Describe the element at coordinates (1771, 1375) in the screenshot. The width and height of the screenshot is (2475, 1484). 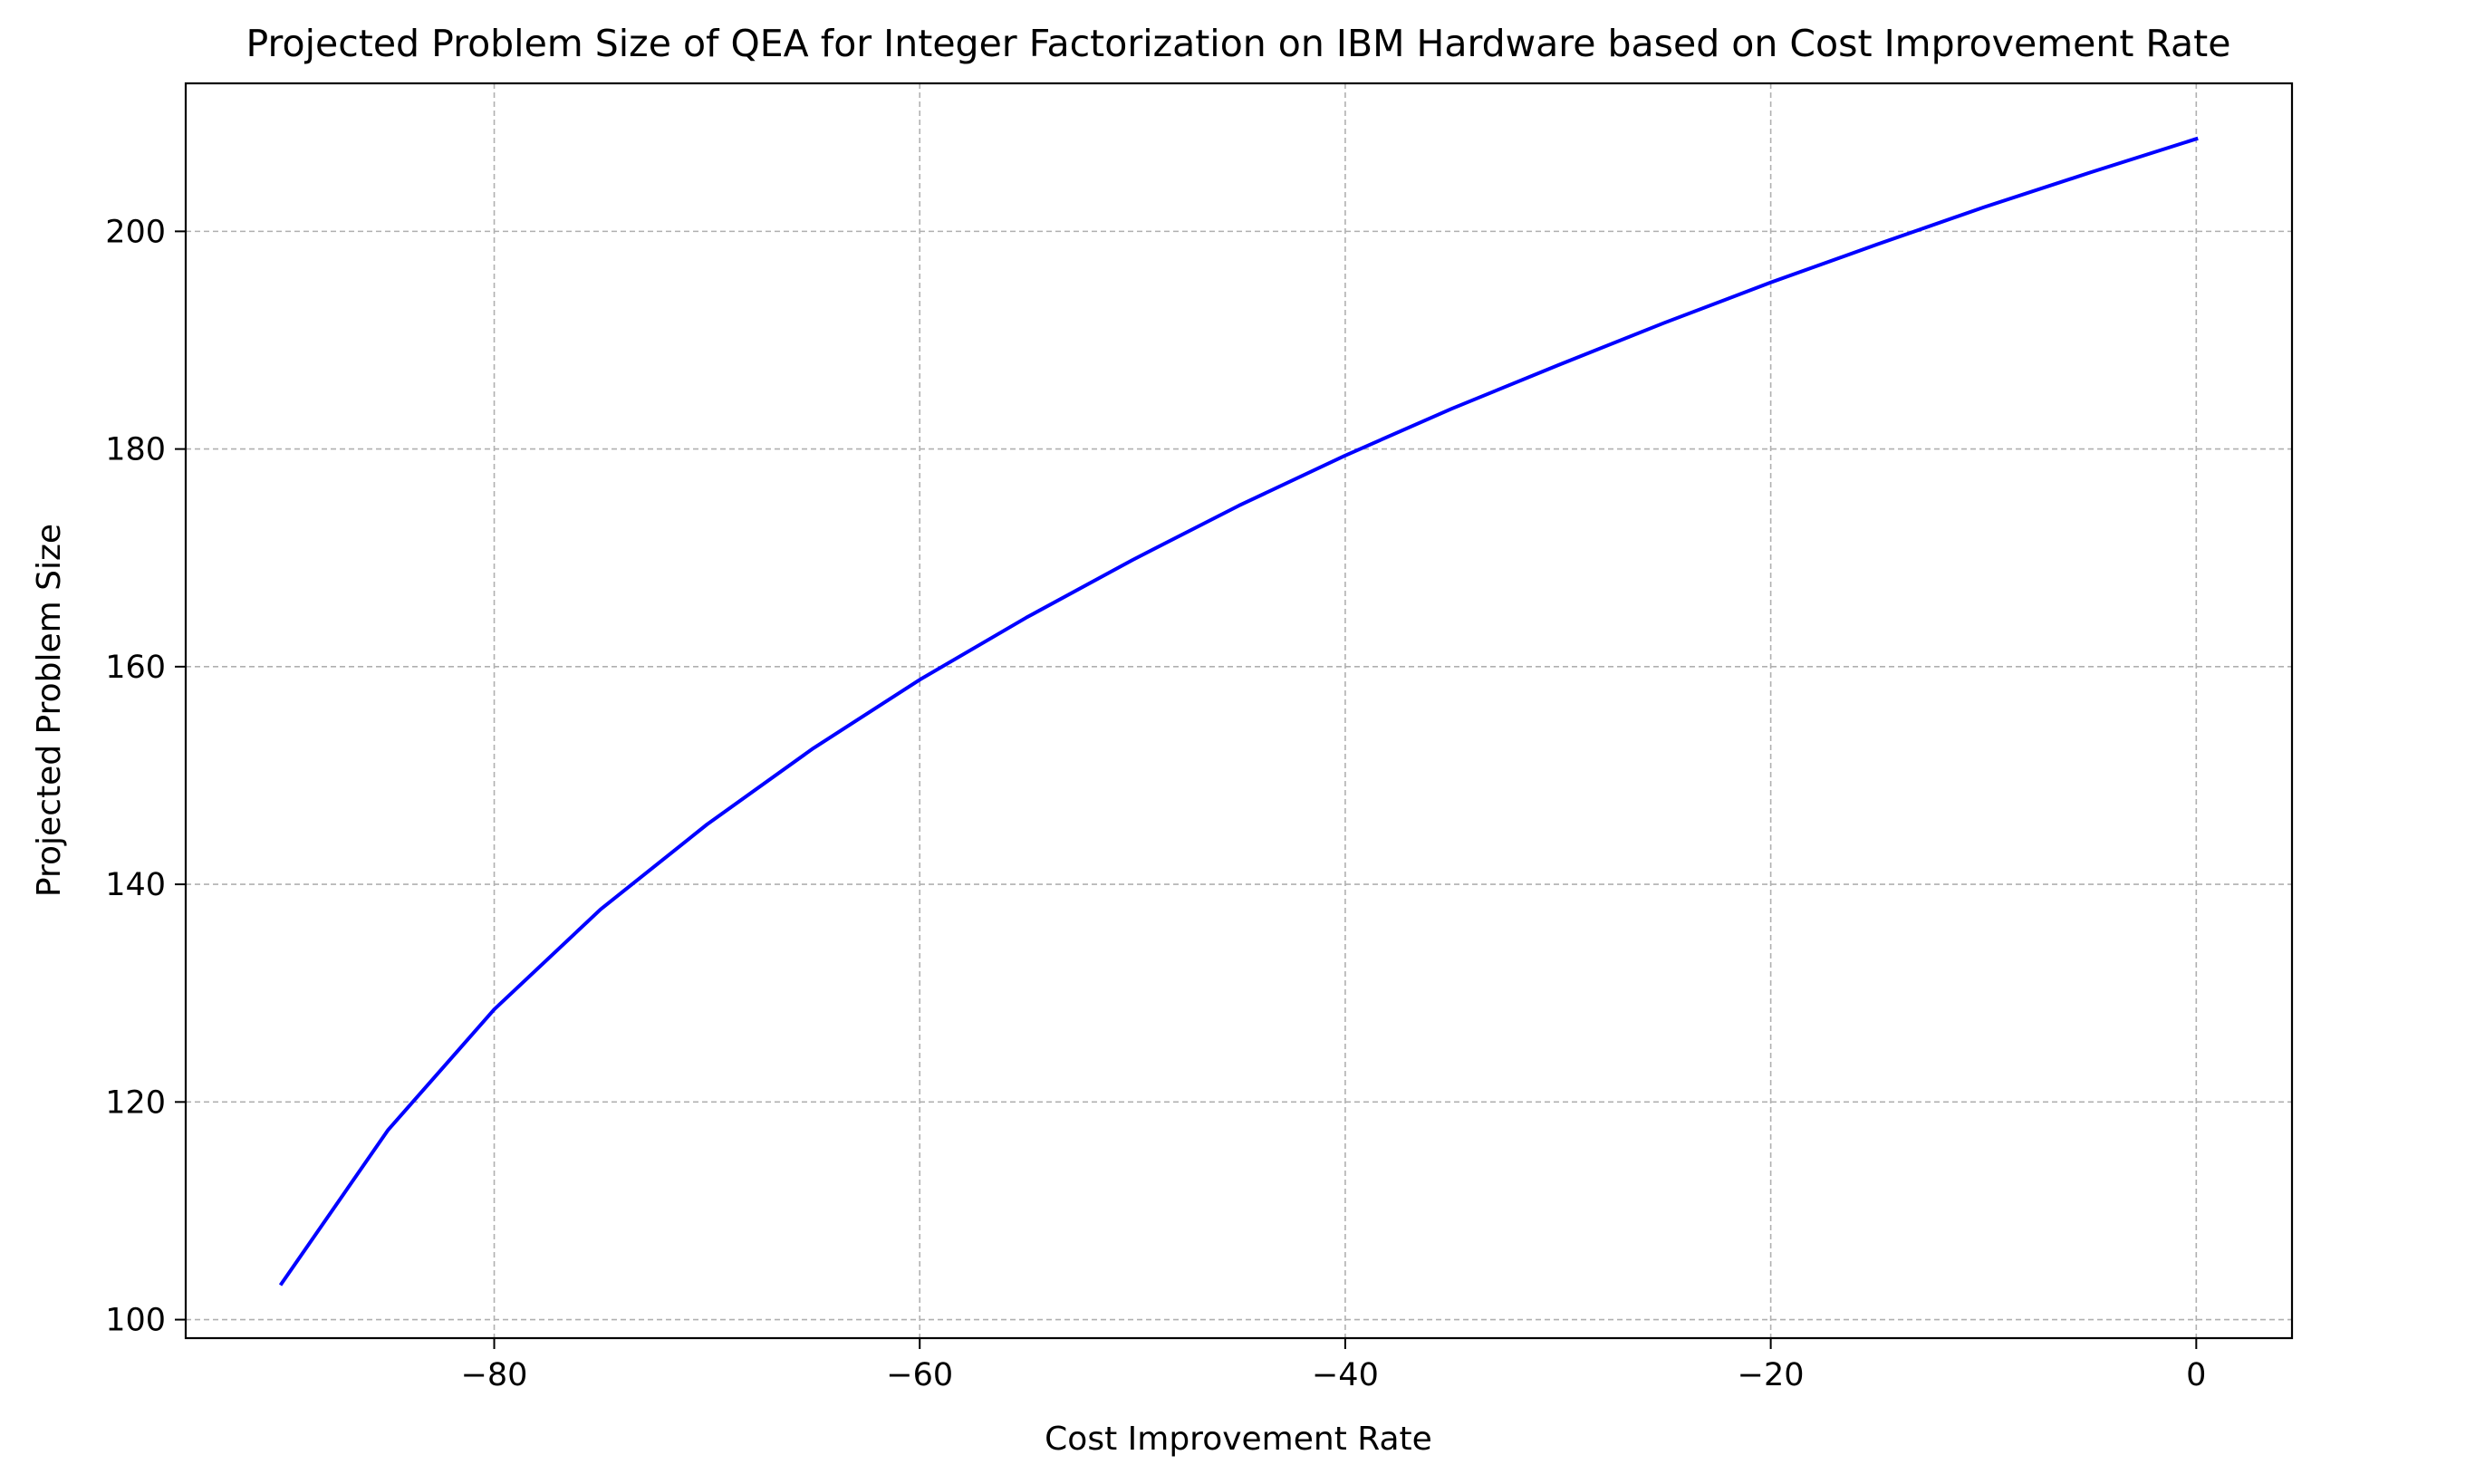
I see `x-tick-label: −20` at that location.